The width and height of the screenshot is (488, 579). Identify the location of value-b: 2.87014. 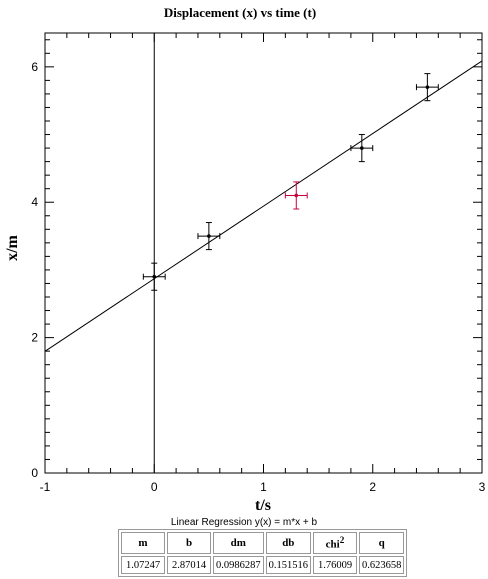
(189, 565).